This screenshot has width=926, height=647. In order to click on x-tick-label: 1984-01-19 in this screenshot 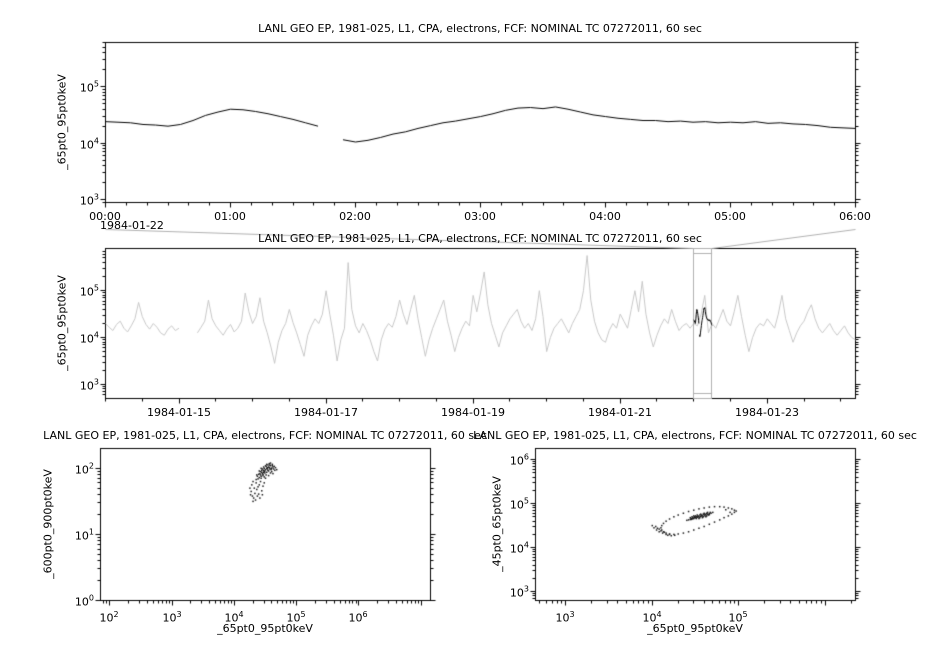, I will do `click(473, 412)`.